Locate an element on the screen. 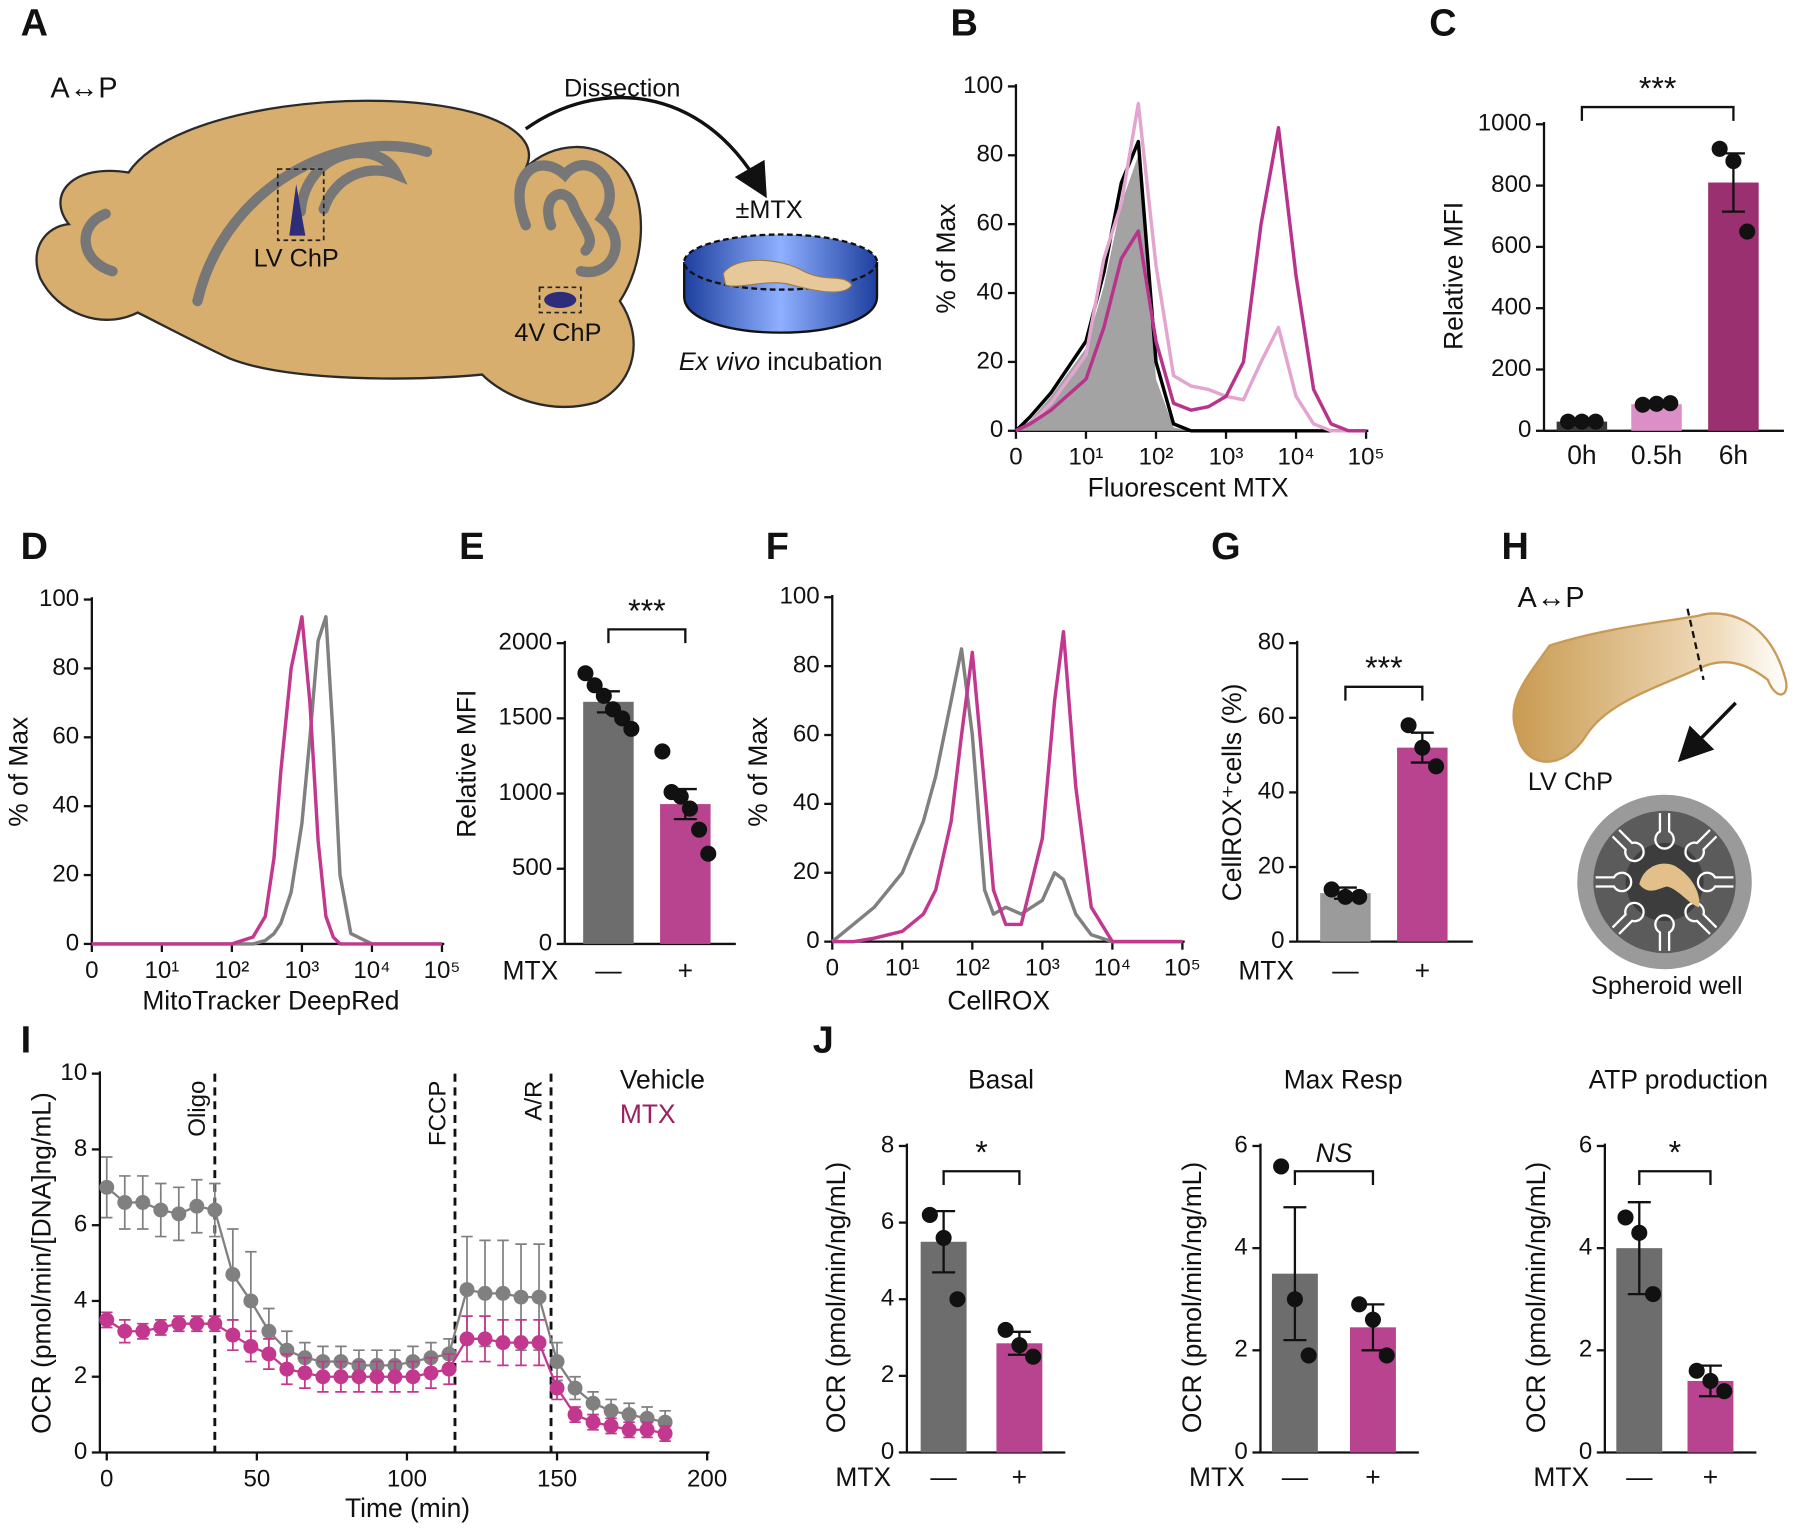  line is located at coordinates (1007, 786).